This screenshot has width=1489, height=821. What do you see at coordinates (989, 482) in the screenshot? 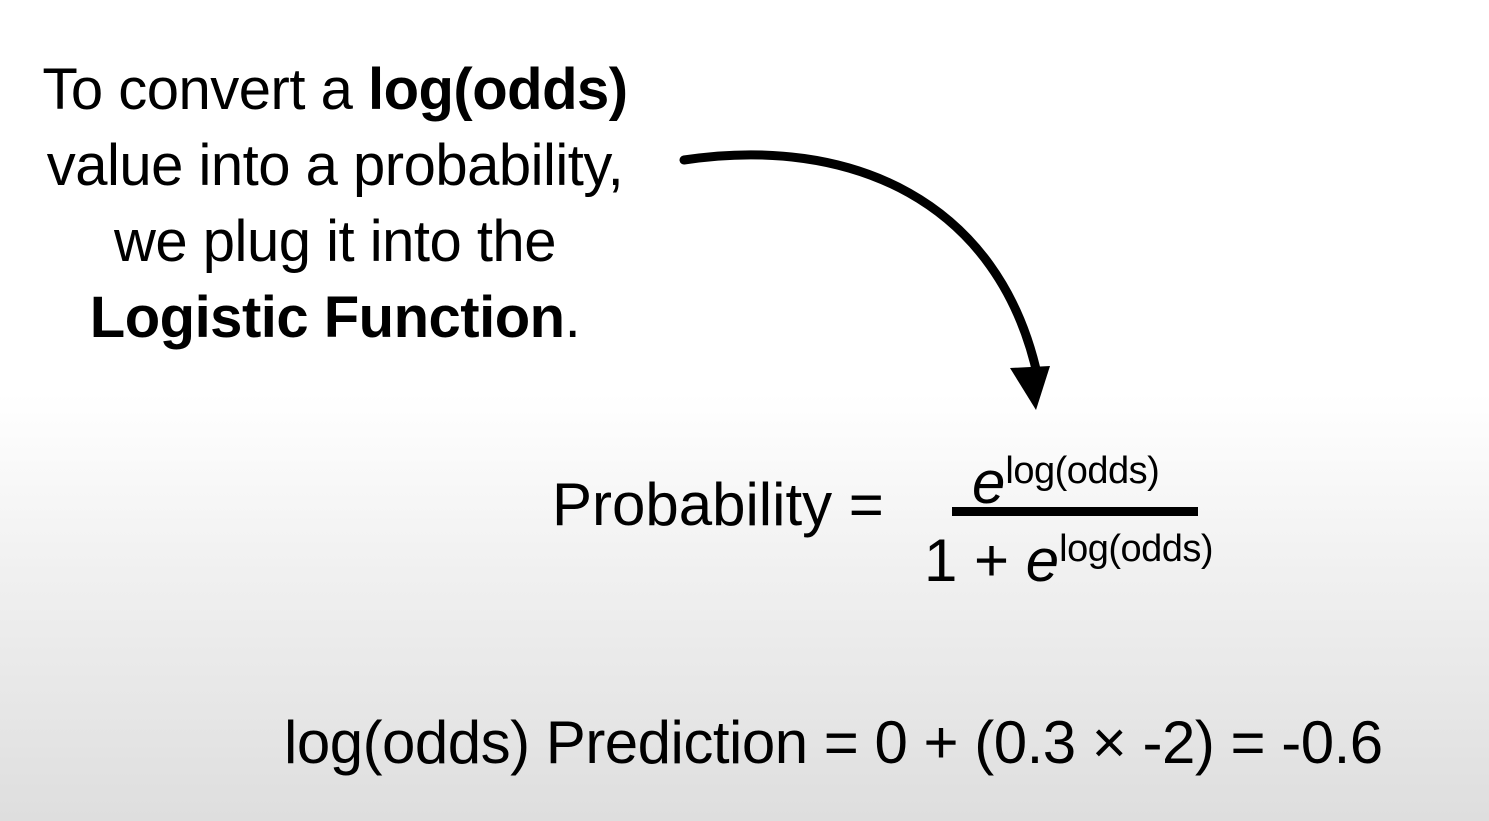
I see `numerator-base: e` at bounding box center [989, 482].